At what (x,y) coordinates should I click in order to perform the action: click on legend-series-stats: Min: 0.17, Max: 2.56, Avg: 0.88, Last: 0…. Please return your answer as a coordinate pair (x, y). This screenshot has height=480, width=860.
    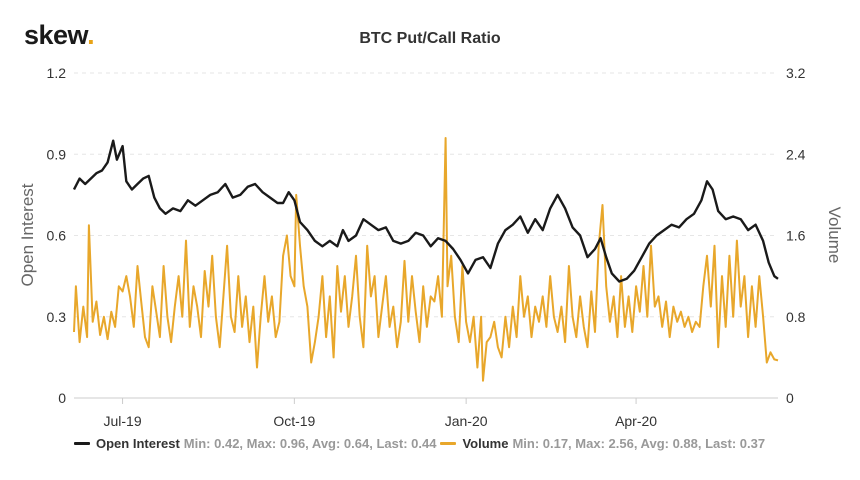
    Looking at the image, I should click on (639, 443).